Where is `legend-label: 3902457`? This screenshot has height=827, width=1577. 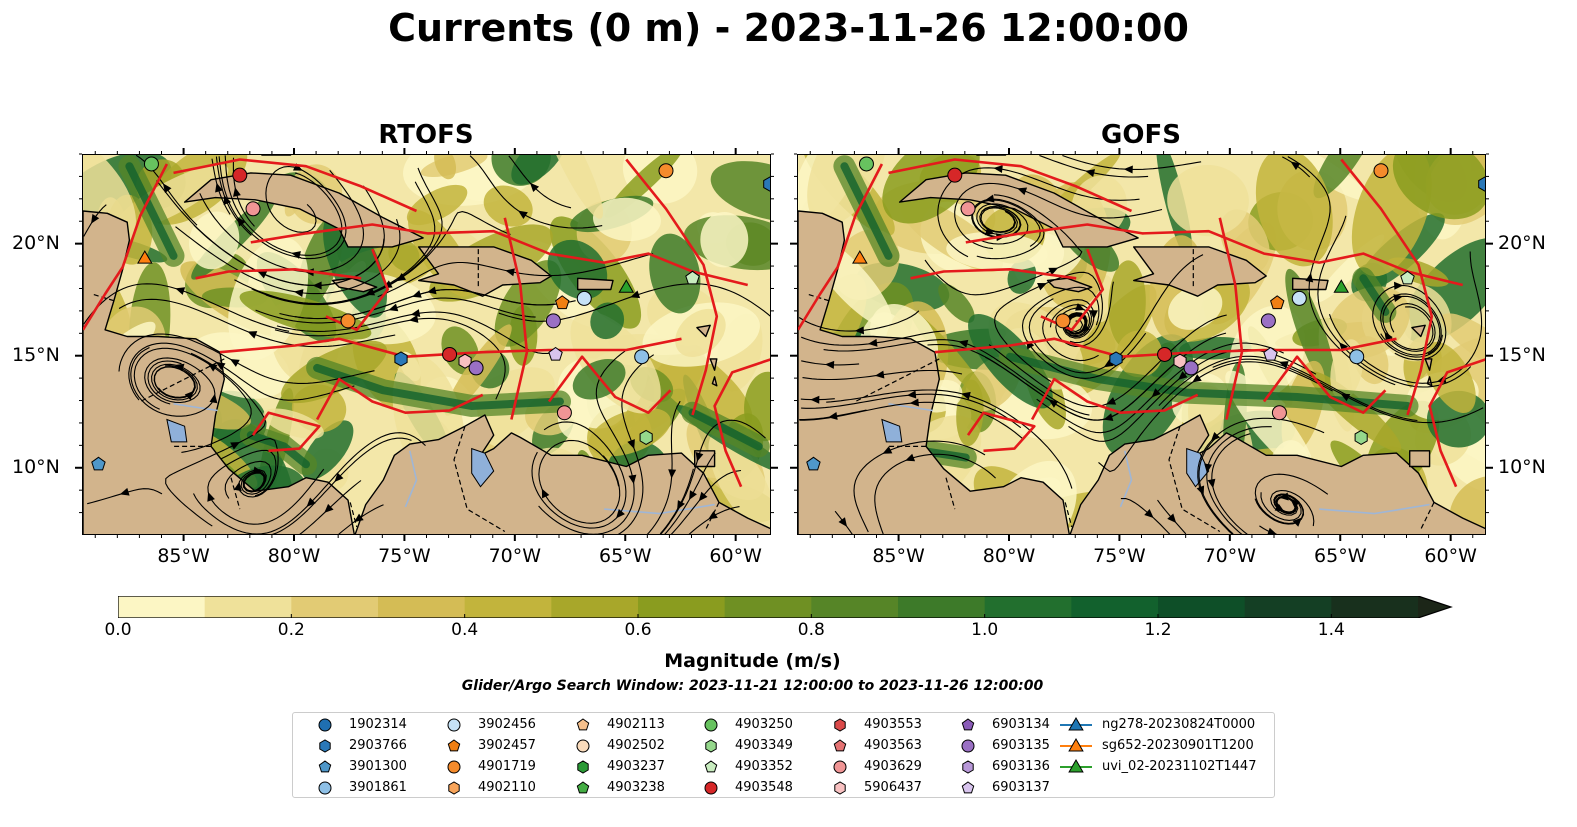 legend-label: 3902457 is located at coordinates (507, 745).